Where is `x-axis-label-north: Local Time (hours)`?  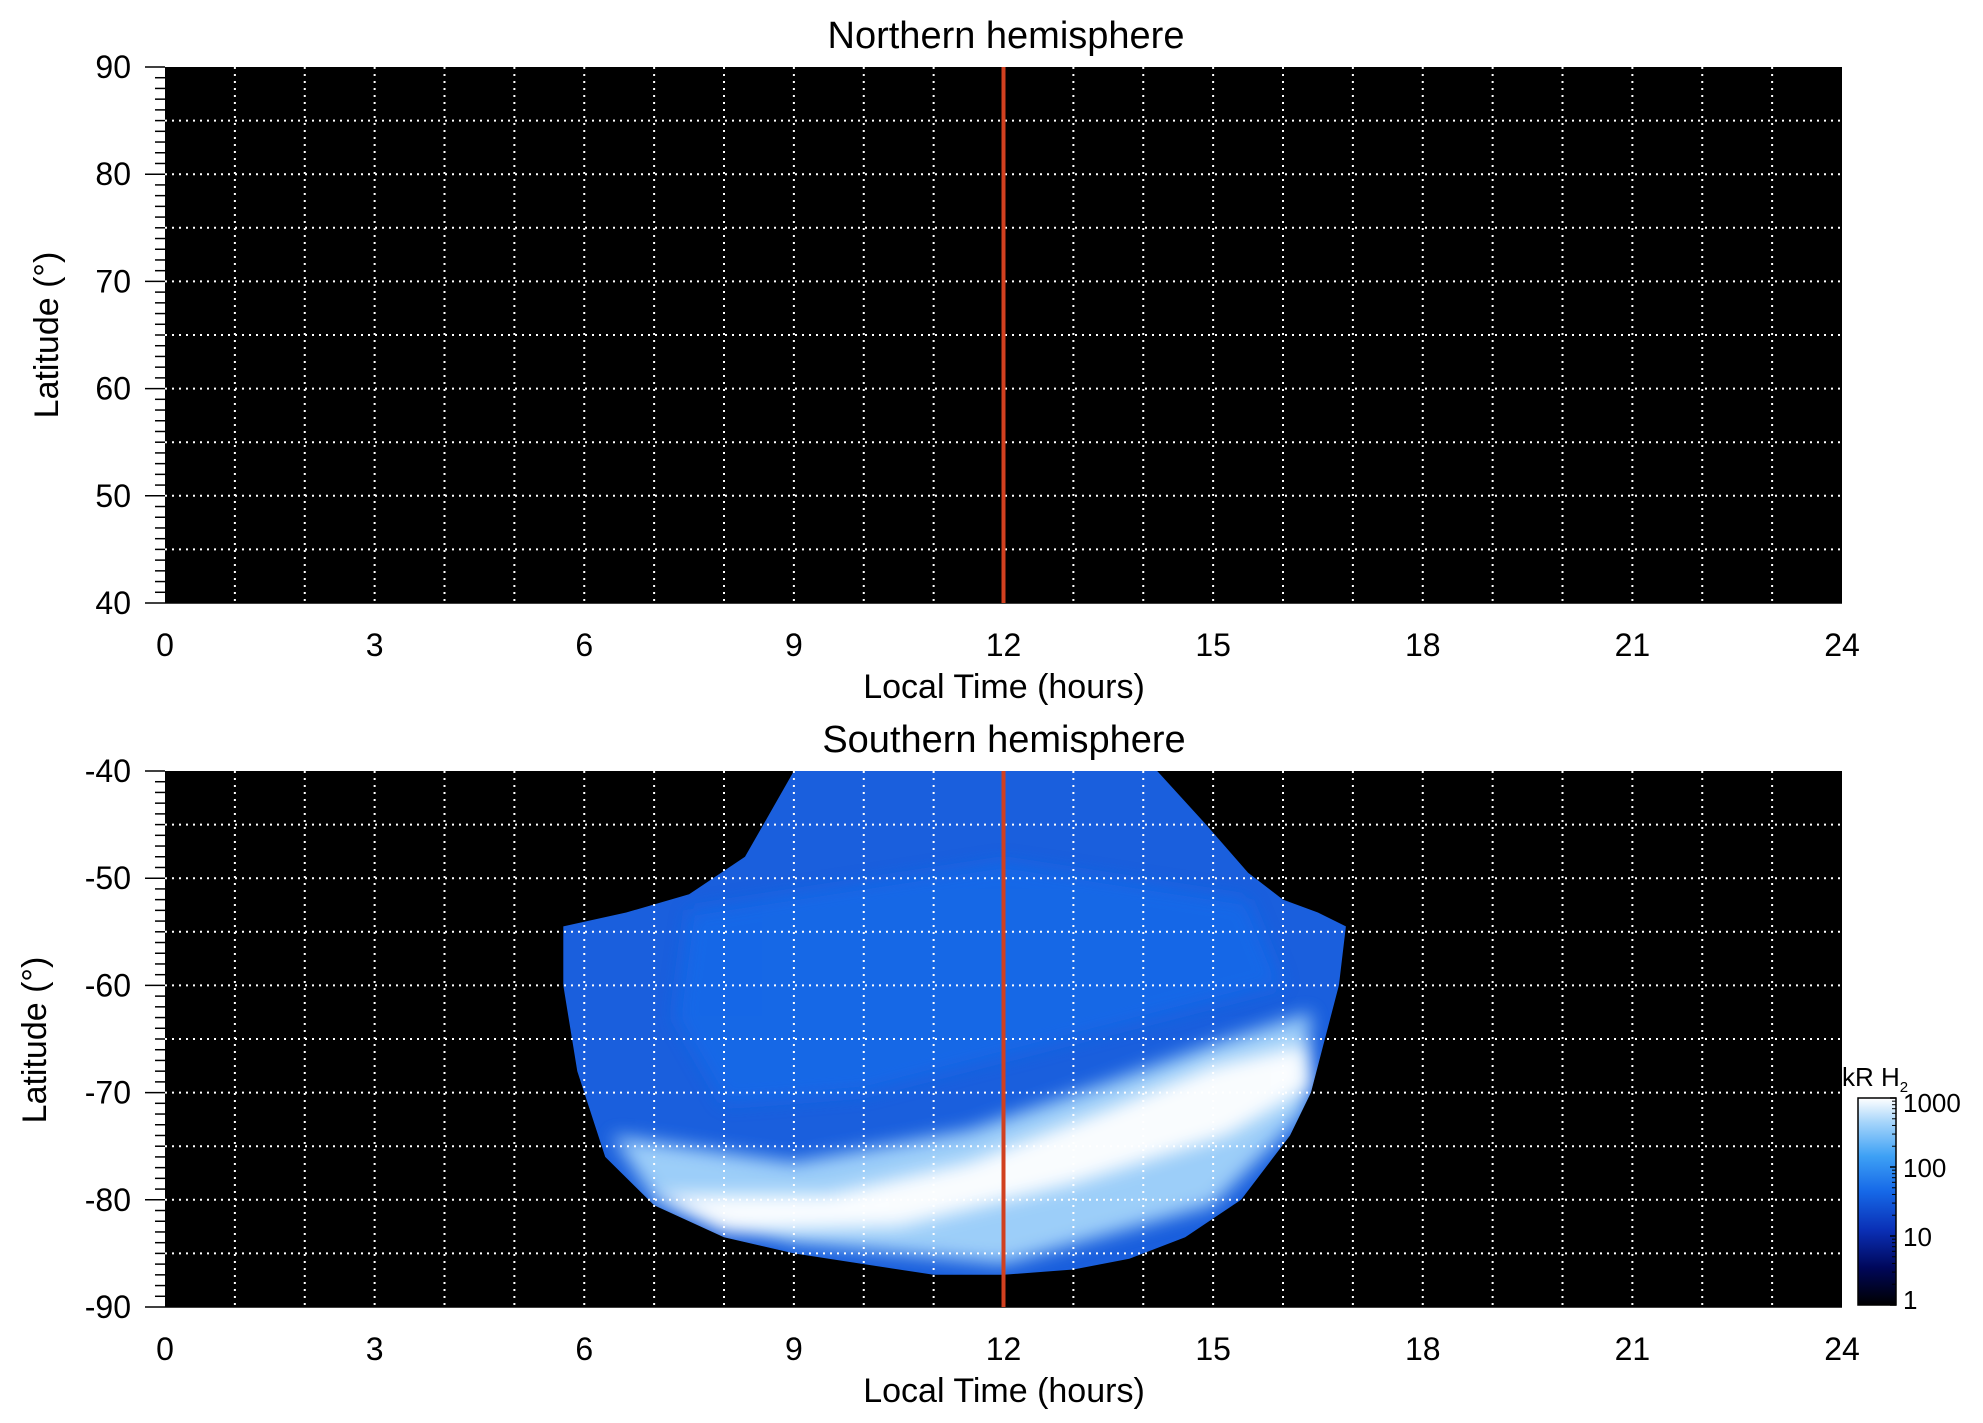 x-axis-label-north: Local Time (hours) is located at coordinates (1004, 687).